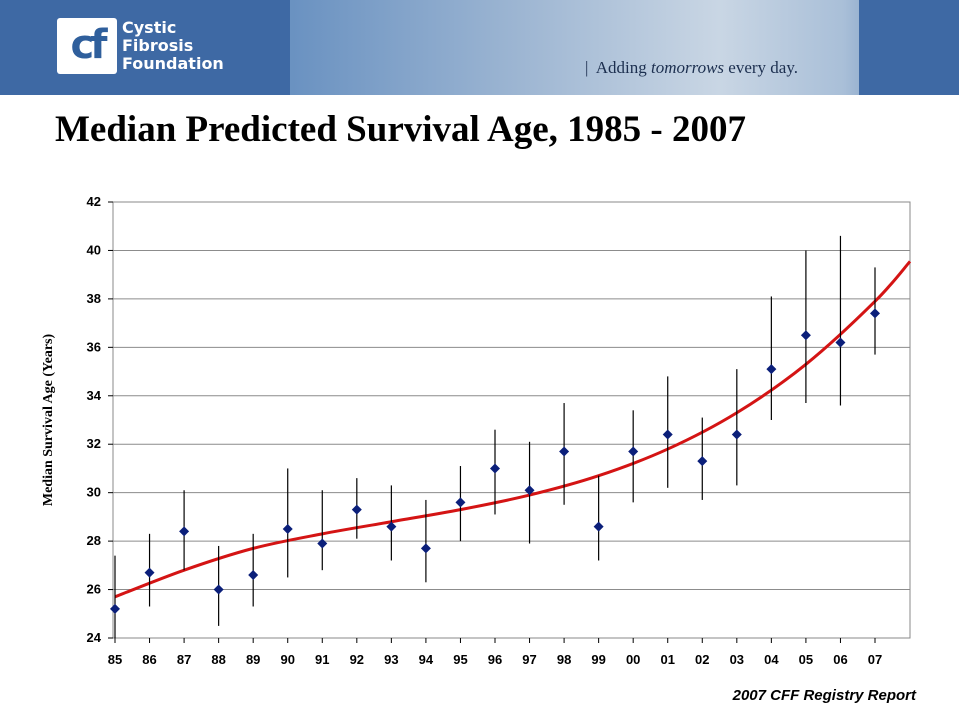  What do you see at coordinates (391, 659) in the screenshot?
I see `x-tick-label: 93` at bounding box center [391, 659].